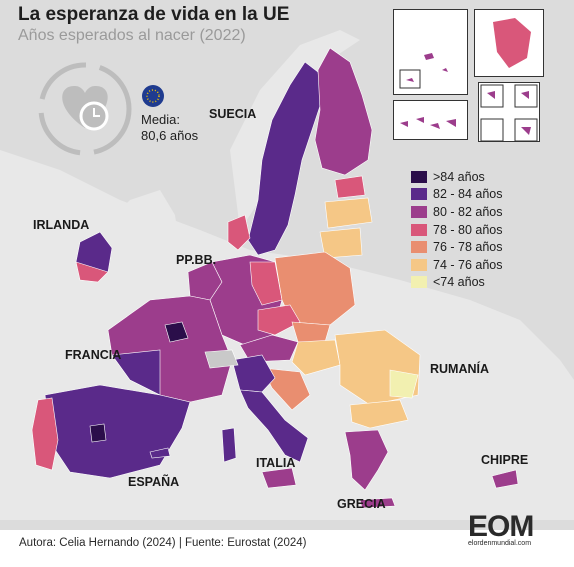 This screenshot has width=574, height=567. What do you see at coordinates (161, 119) in the screenshot?
I see `average-label: Media:` at bounding box center [161, 119].